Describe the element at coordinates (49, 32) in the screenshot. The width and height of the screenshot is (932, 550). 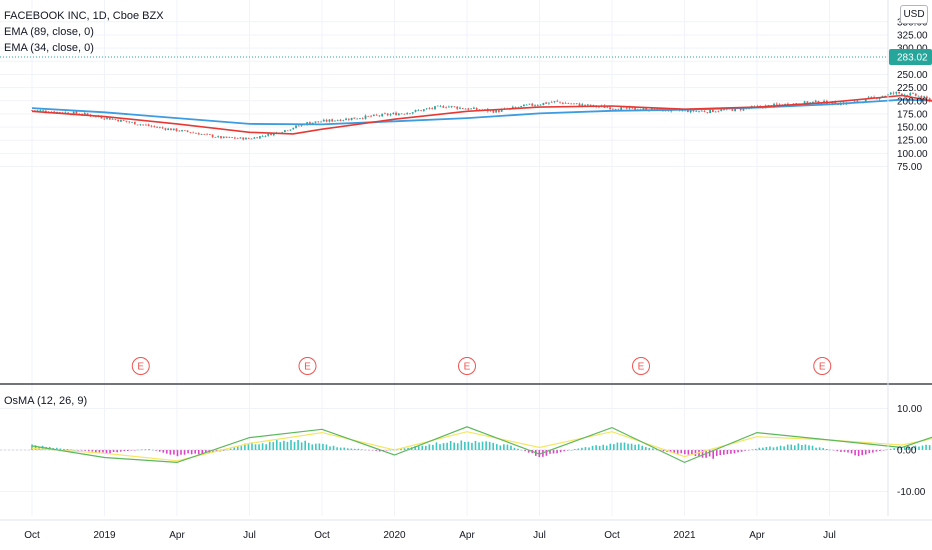
I see `indicator-ema89-label: EMA (89, close, 0)` at that location.